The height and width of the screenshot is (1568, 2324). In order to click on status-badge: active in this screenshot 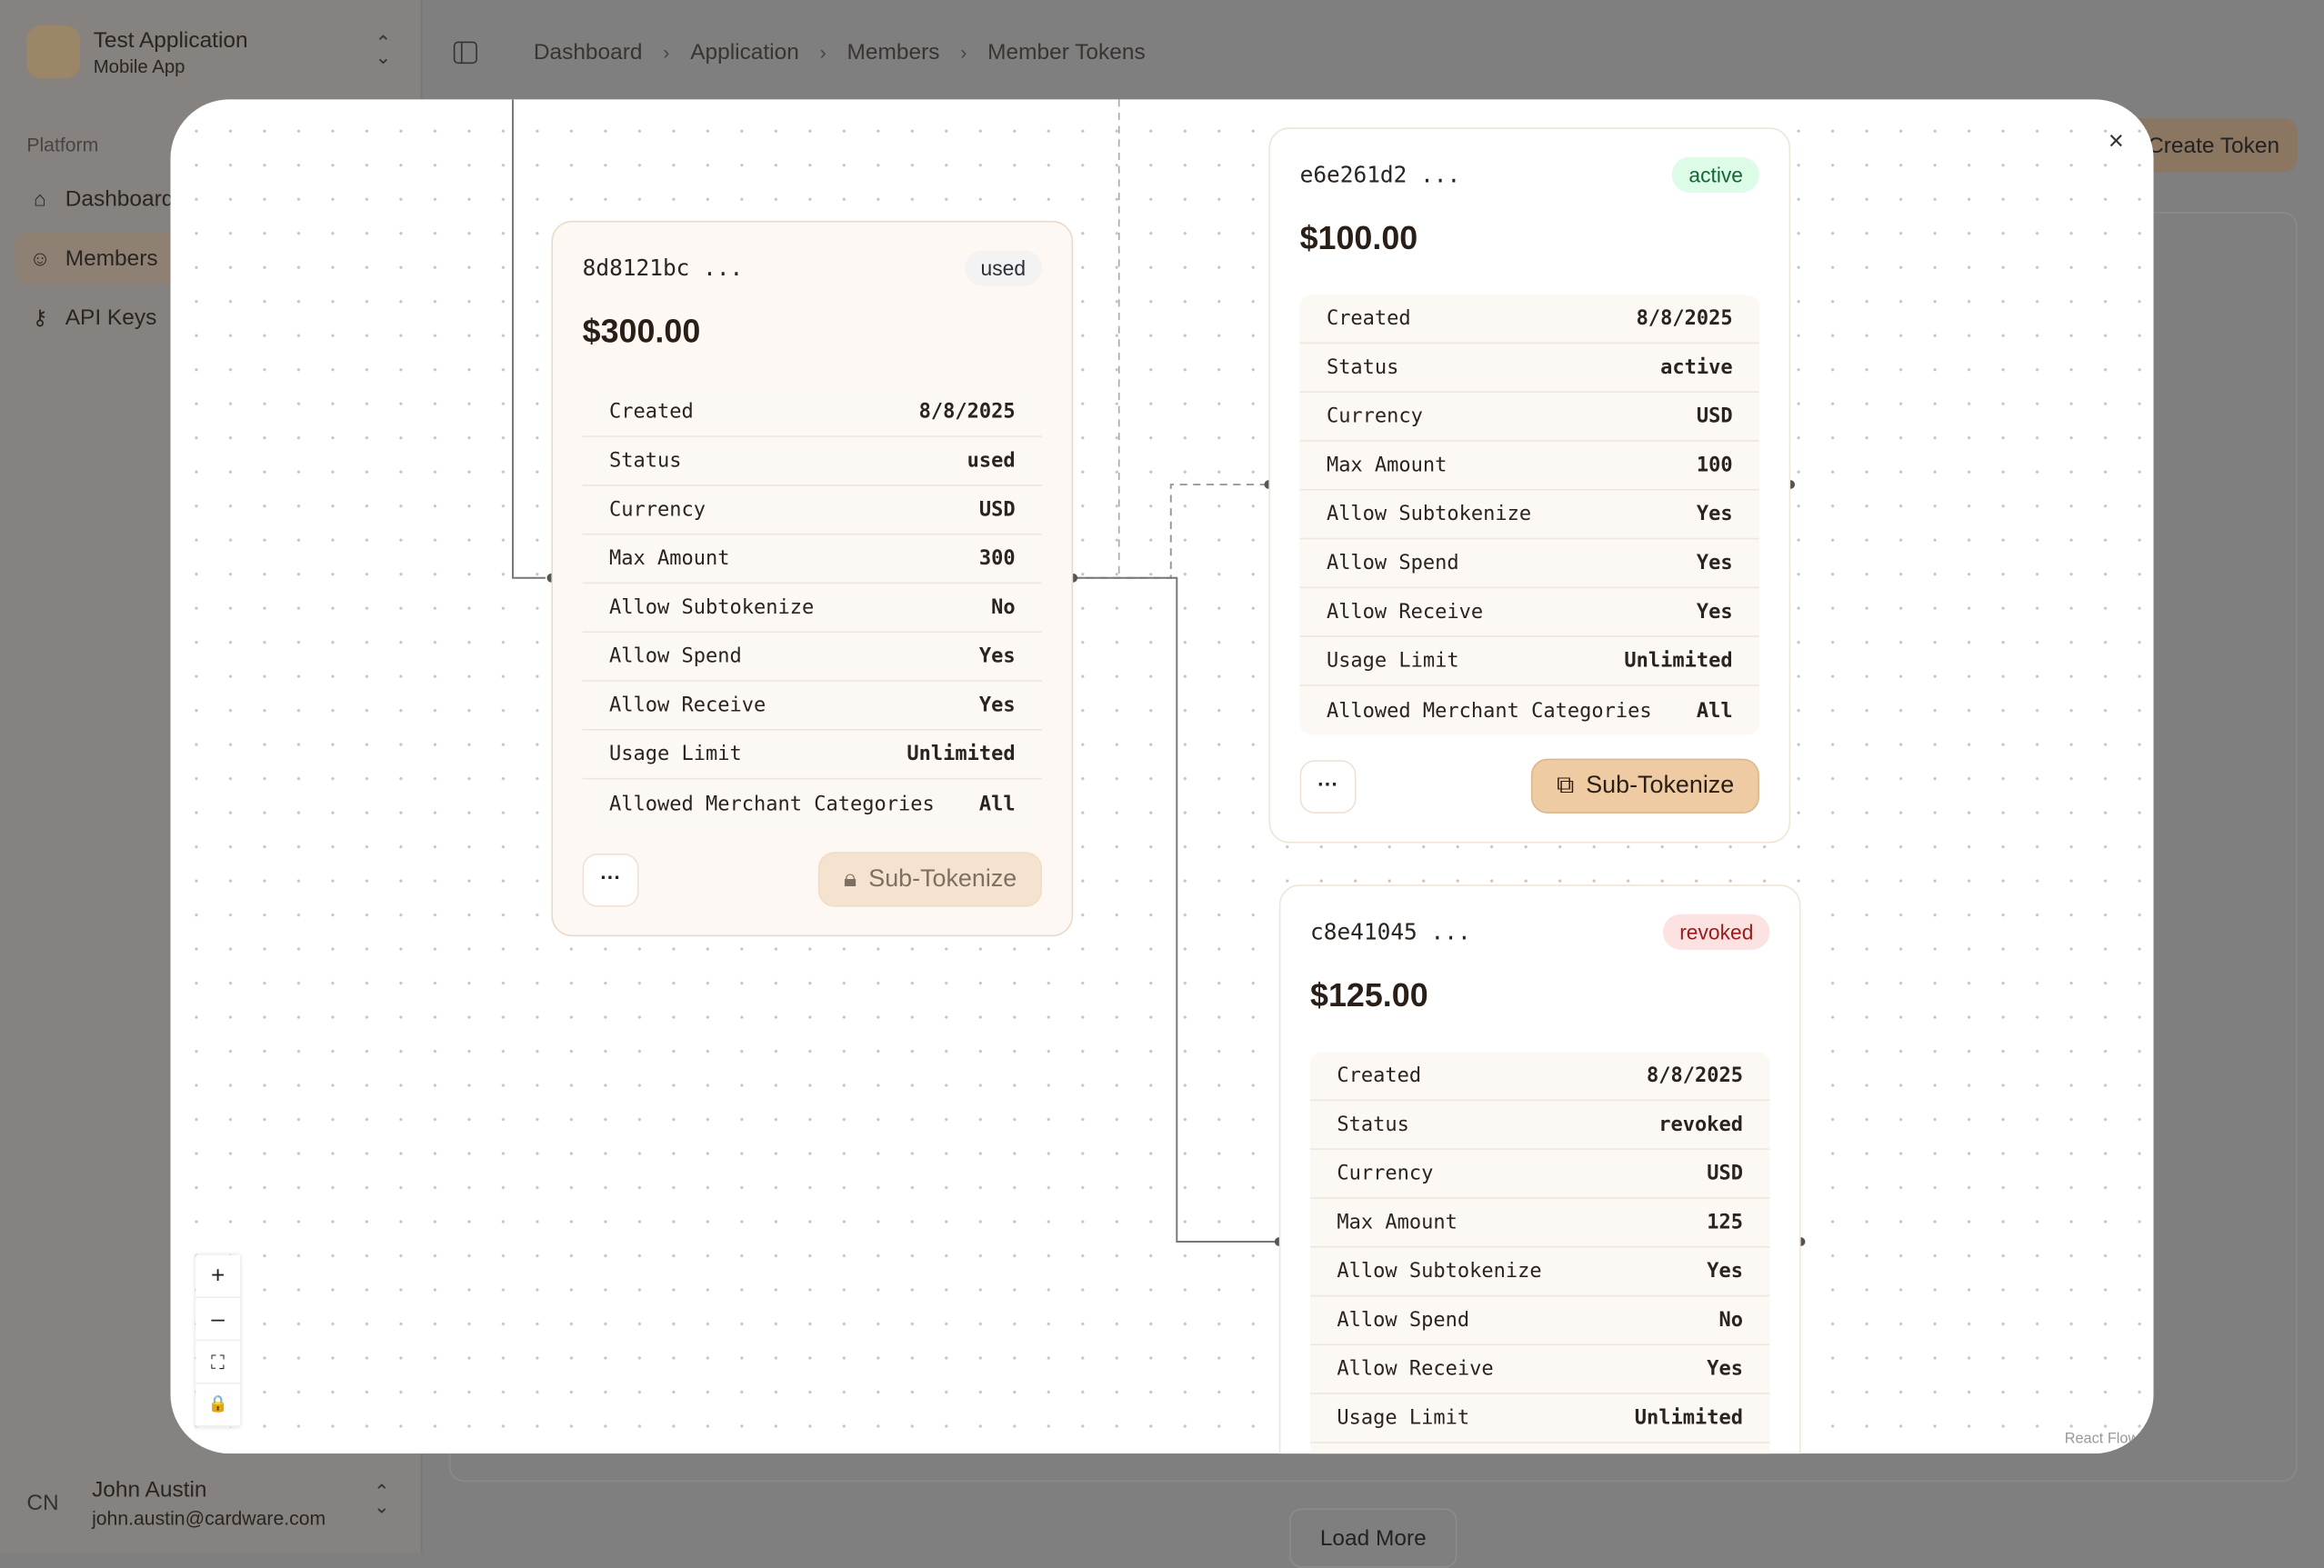, I will do `click(1715, 174)`.